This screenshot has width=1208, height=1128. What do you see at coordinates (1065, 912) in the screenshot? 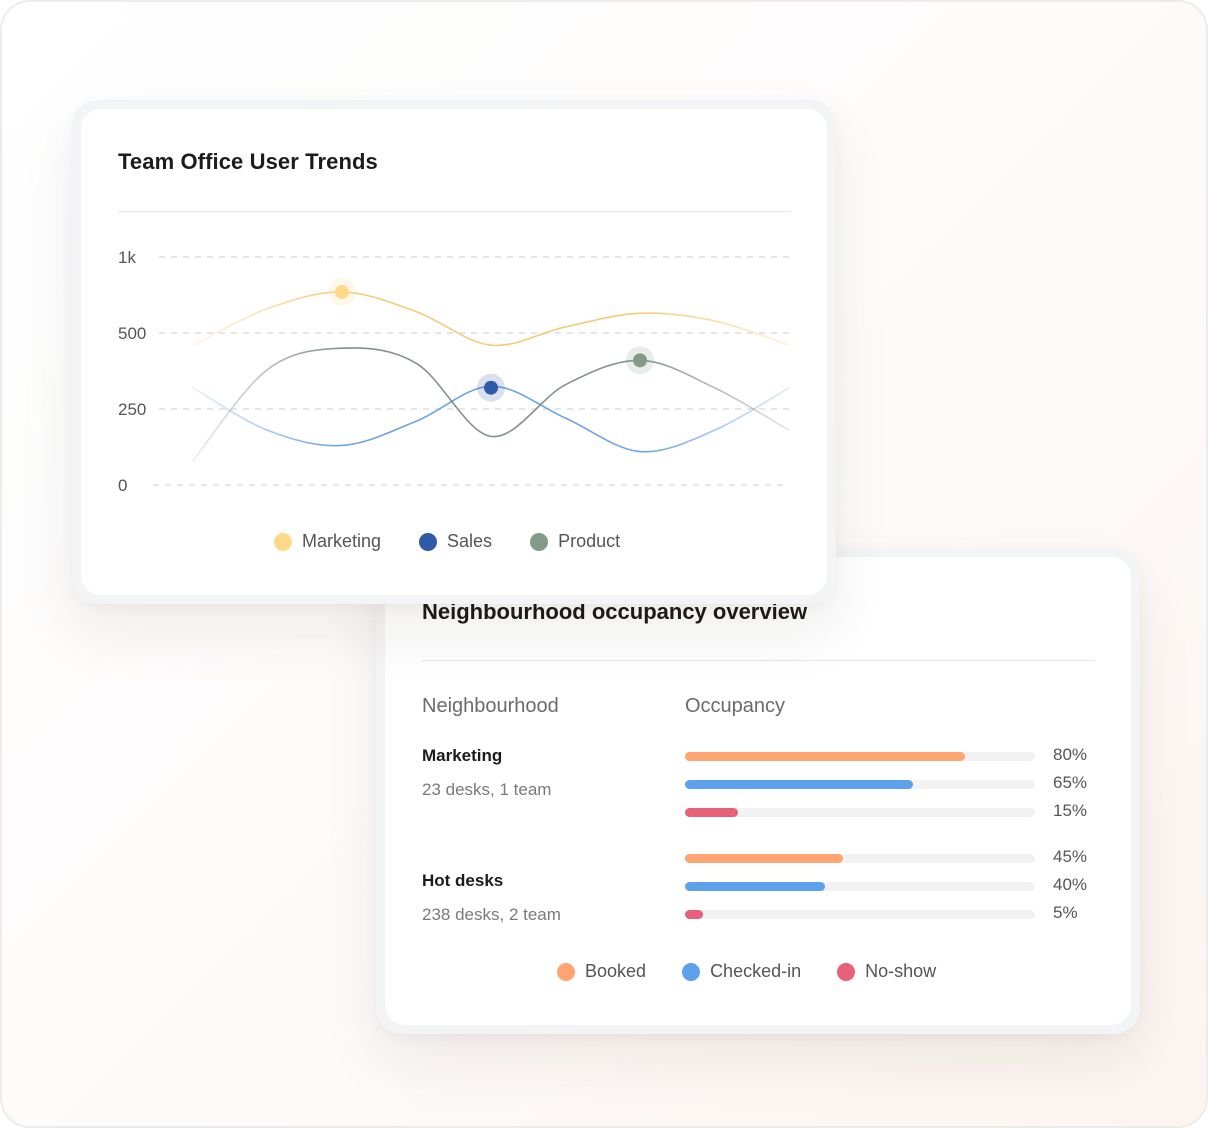
I see `bar-percent-label: 5%` at bounding box center [1065, 912].